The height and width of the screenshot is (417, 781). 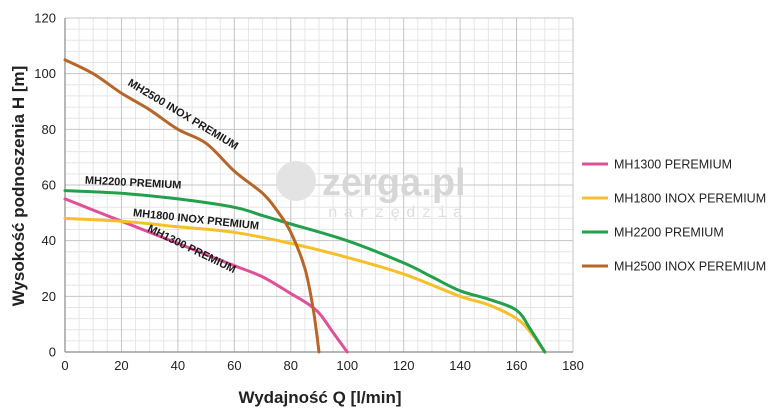 I want to click on legend-label-mh2500: MH2500 INOX PEREMIUM, so click(x=690, y=267).